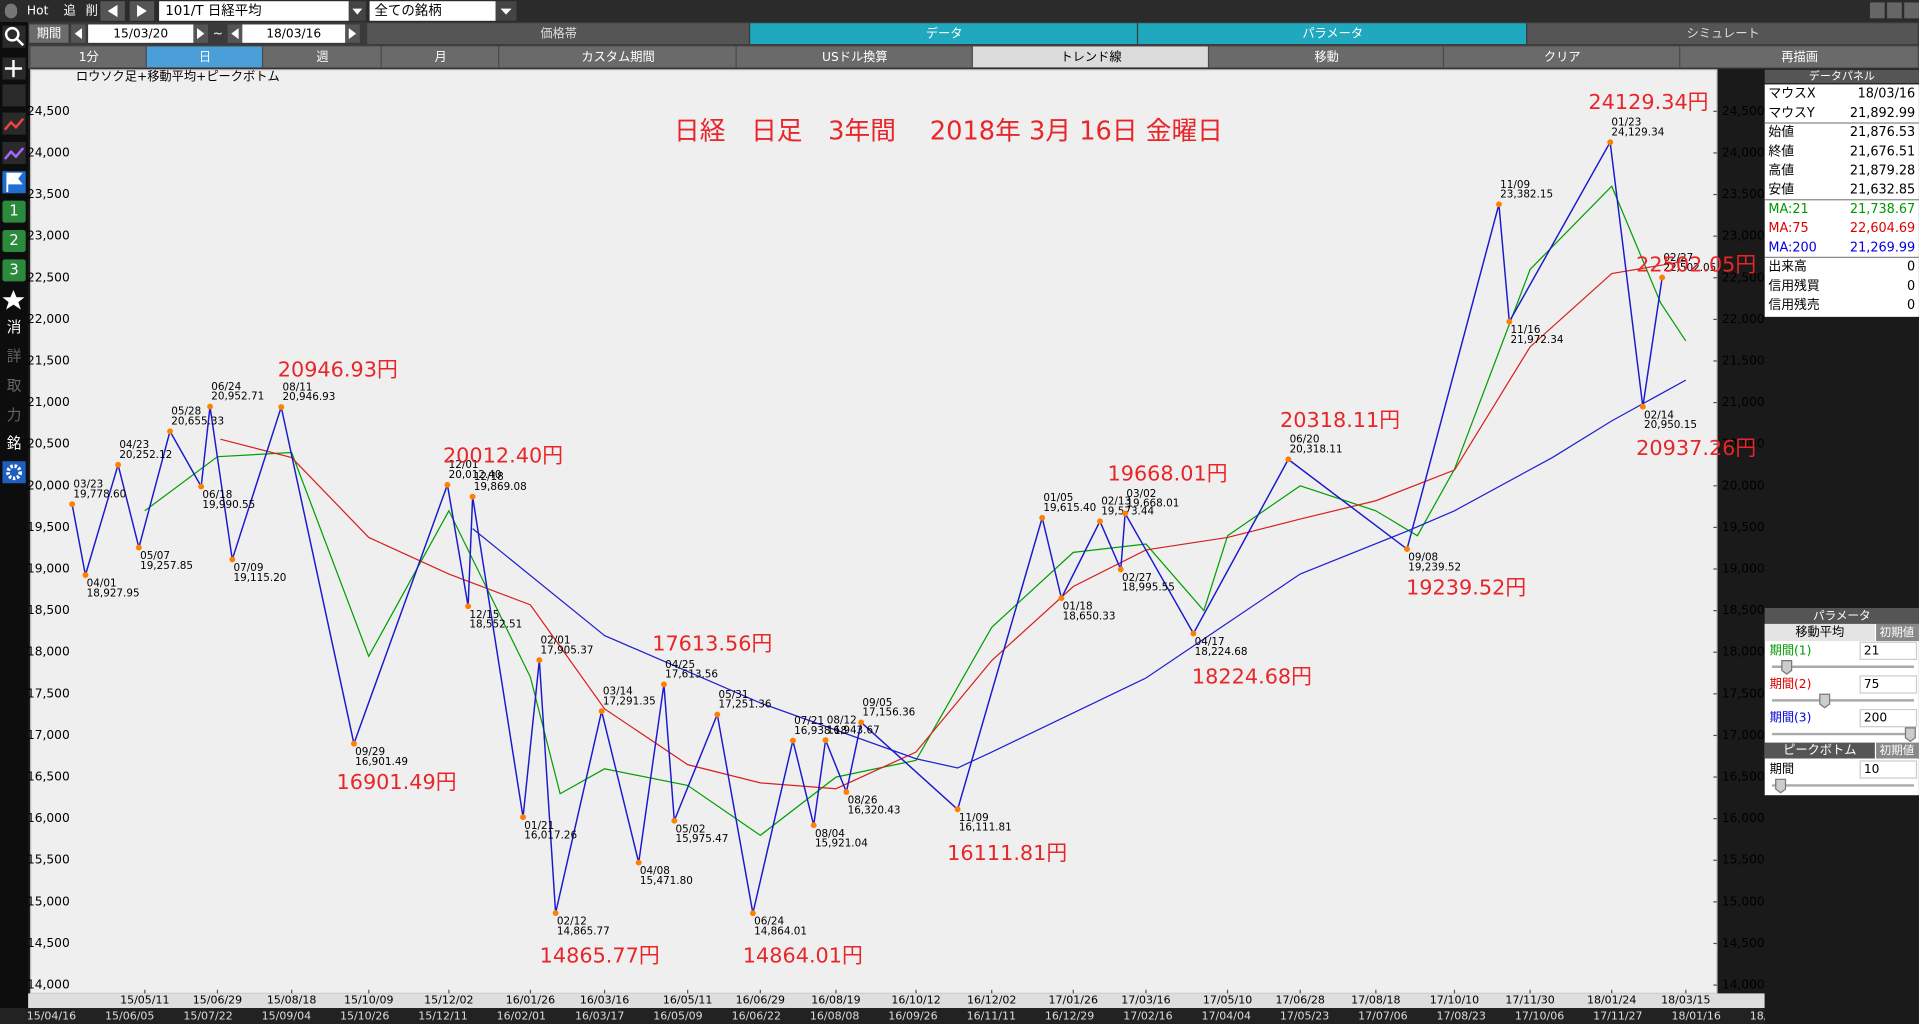  I want to click on data-row-label: 信用残買, so click(1793, 286).